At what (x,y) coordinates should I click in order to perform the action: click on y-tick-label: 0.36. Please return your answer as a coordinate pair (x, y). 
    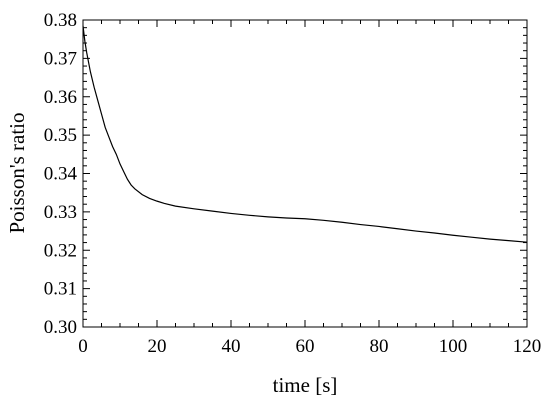
    Looking at the image, I should click on (60, 97).